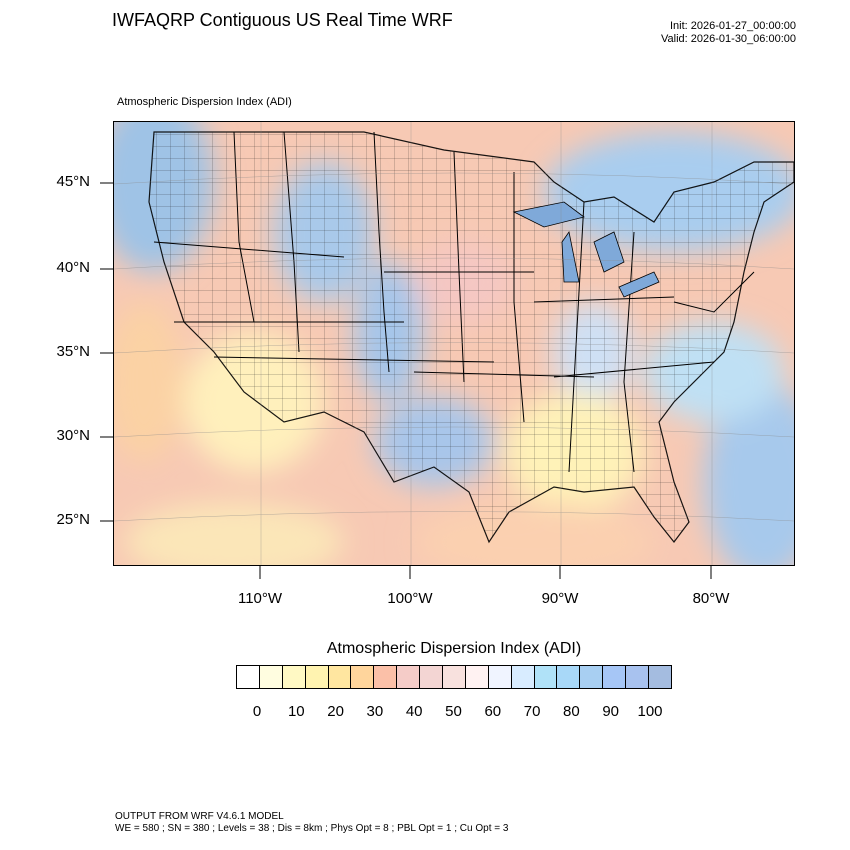 The image size is (850, 850). I want to click on plot-title: IWFAQRP Contiguous US Real Time WRF, so click(282, 20).